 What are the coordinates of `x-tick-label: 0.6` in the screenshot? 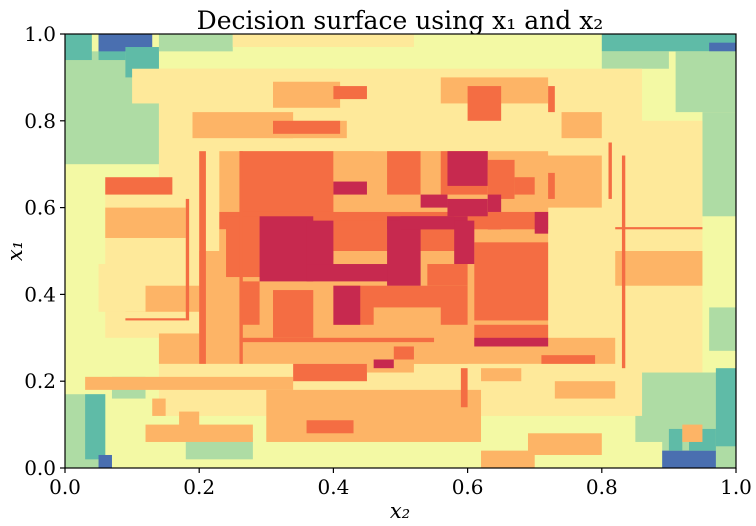 It's located at (468, 487).